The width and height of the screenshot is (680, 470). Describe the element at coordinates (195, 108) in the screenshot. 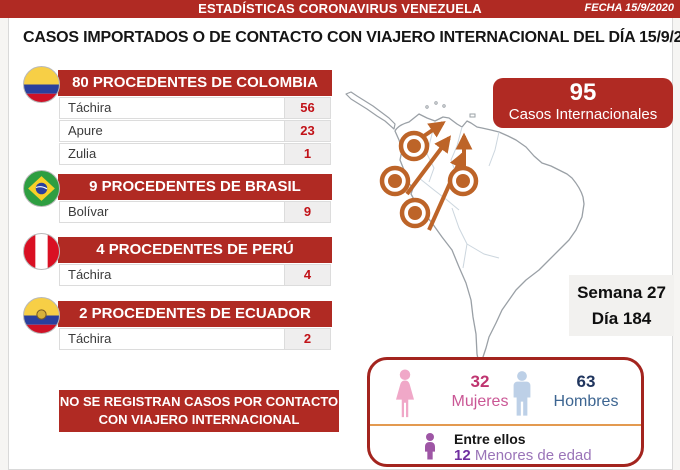

I see `table-row: Táchira 56` at that location.